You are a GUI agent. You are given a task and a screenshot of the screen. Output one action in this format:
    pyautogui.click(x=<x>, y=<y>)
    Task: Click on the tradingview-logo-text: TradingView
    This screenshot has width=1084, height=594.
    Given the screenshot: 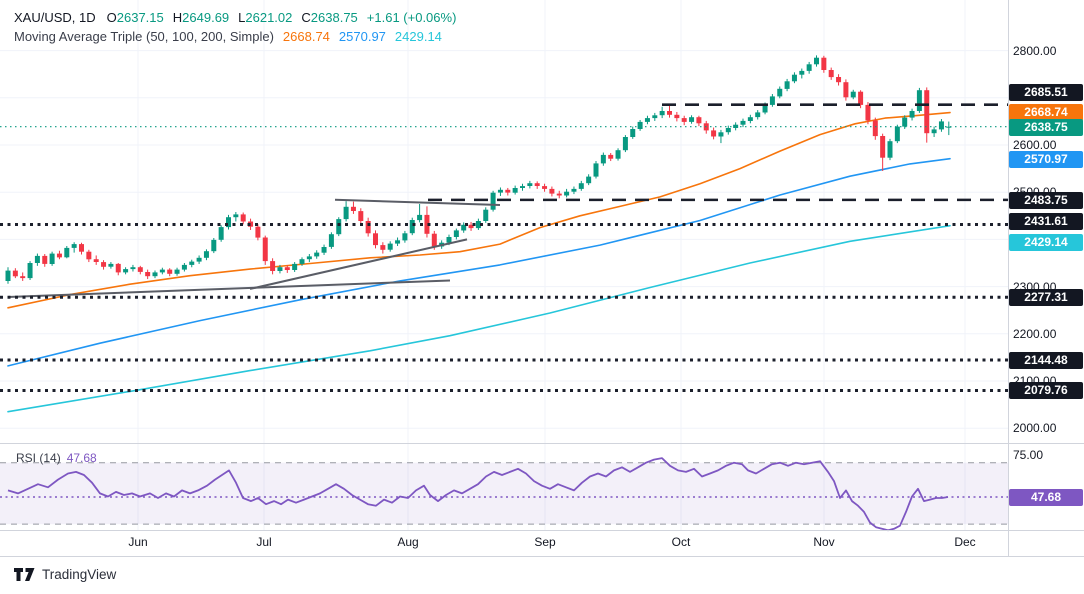 What is the action you would take?
    pyautogui.click(x=79, y=574)
    